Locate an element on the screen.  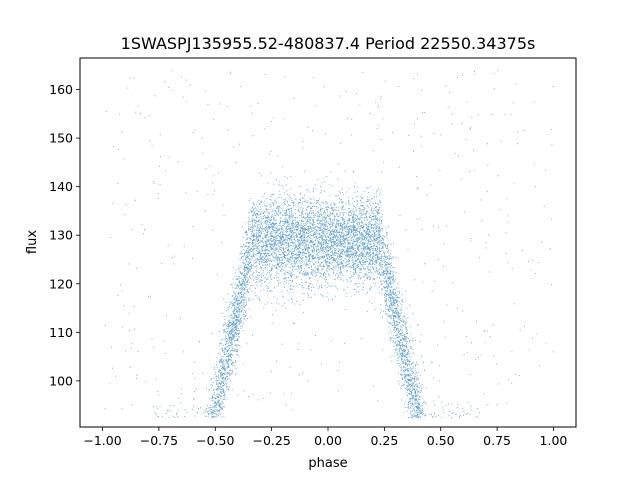
y-tick-label: 160 is located at coordinates (61, 89).